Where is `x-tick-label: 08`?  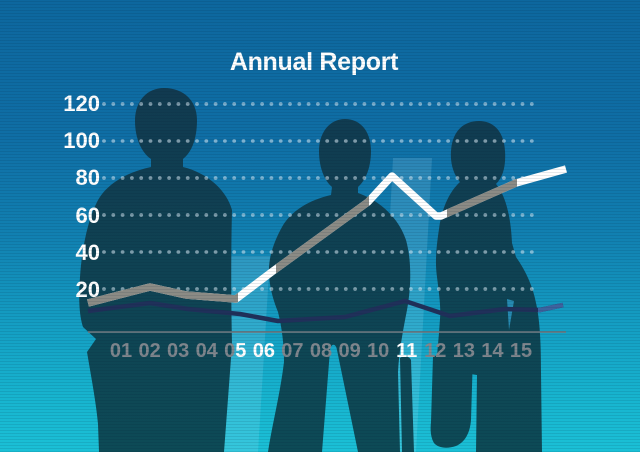 x-tick-label: 08 is located at coordinates (321, 351).